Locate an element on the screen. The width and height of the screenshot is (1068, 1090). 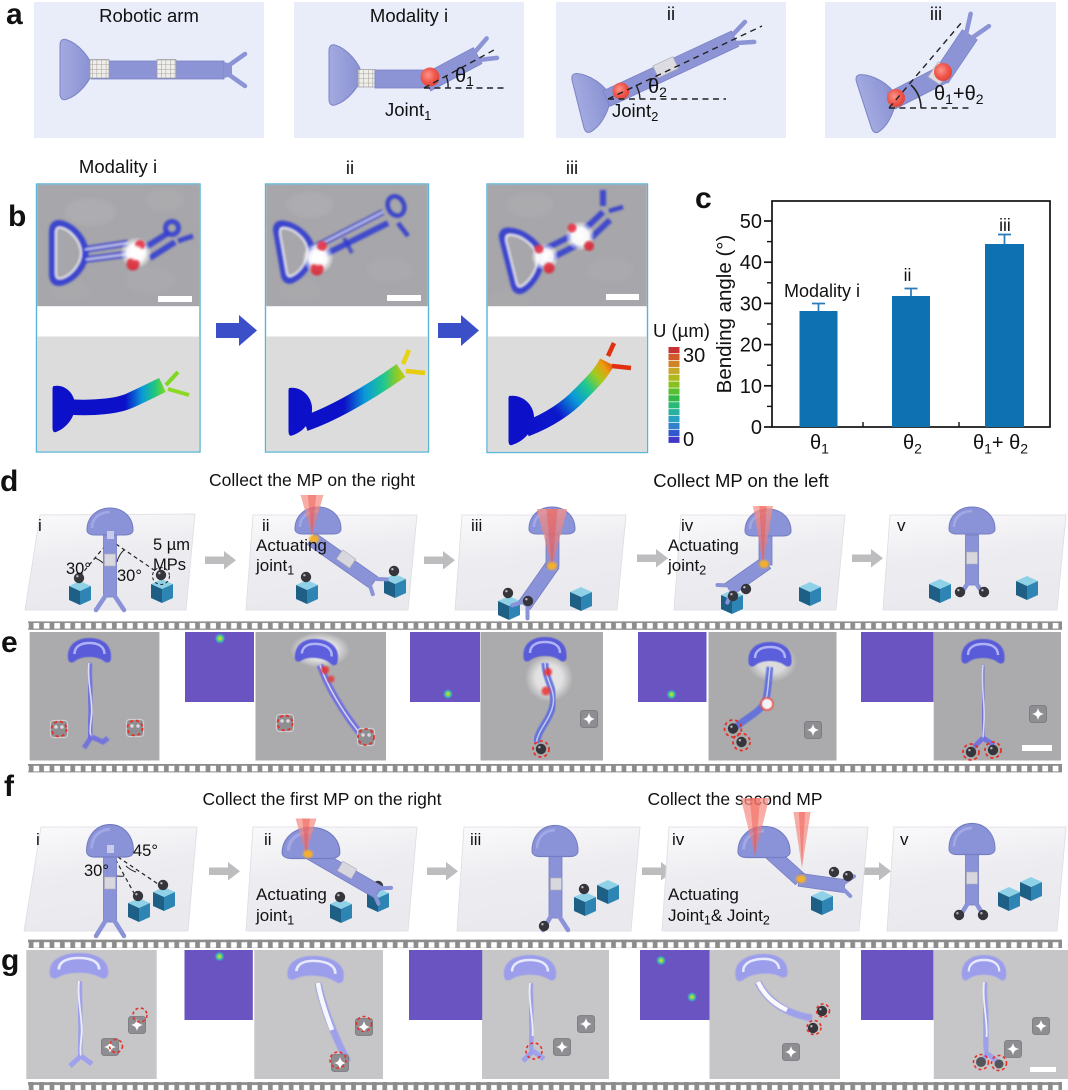
svg-text: f is located at coordinates (9, 786).